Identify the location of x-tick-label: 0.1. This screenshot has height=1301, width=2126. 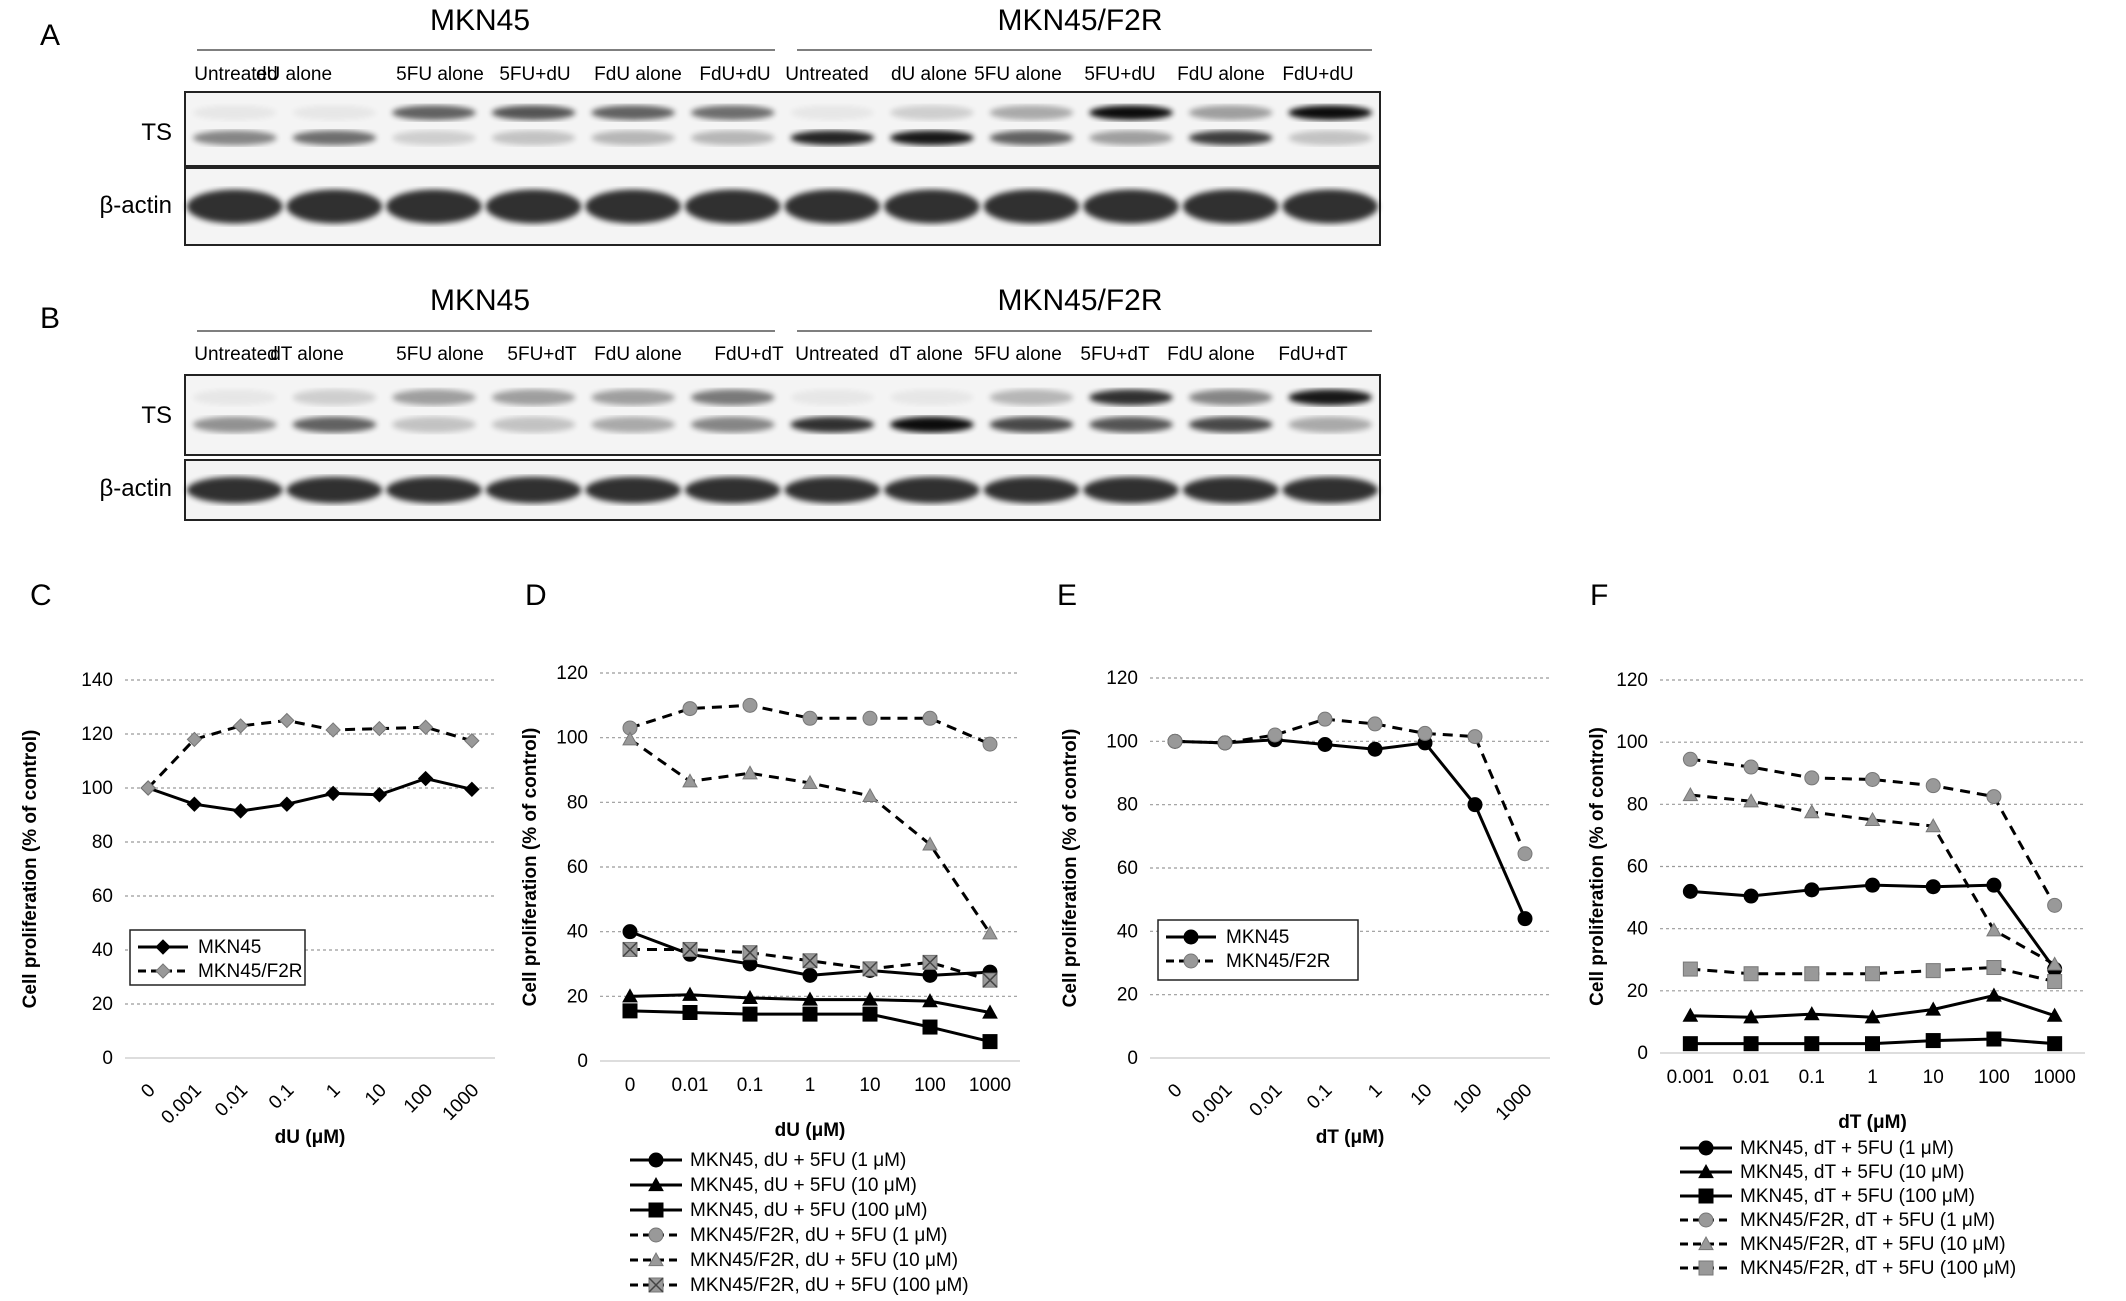
(1320, 1097).